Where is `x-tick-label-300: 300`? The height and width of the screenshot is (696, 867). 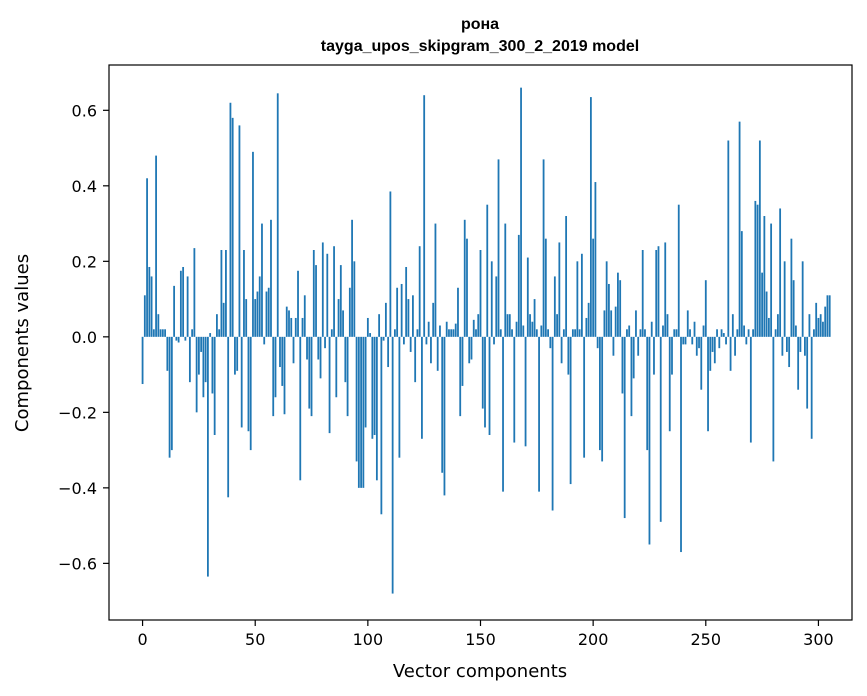 x-tick-label-300: 300 is located at coordinates (818, 639).